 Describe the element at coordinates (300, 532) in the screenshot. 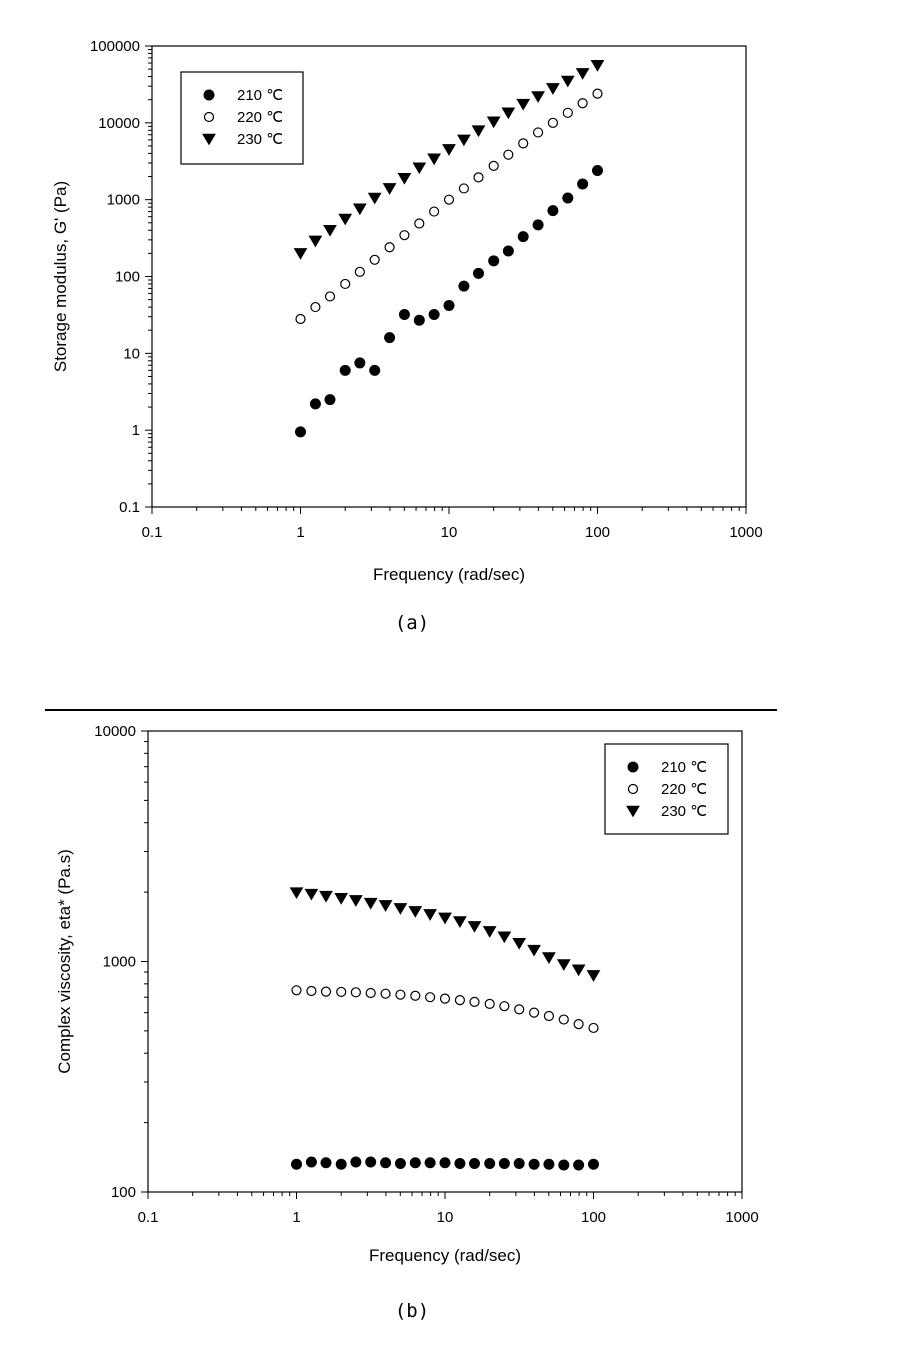

I see `x-tick-label: 1` at that location.